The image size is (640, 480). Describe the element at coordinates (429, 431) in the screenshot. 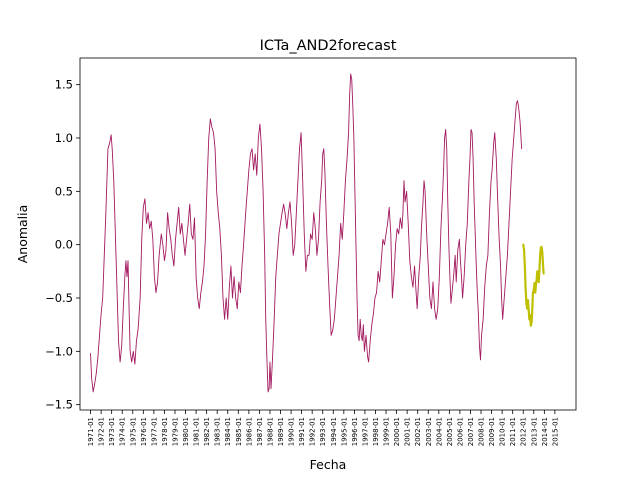

I see `x-tick-label: 2003-01` at that location.